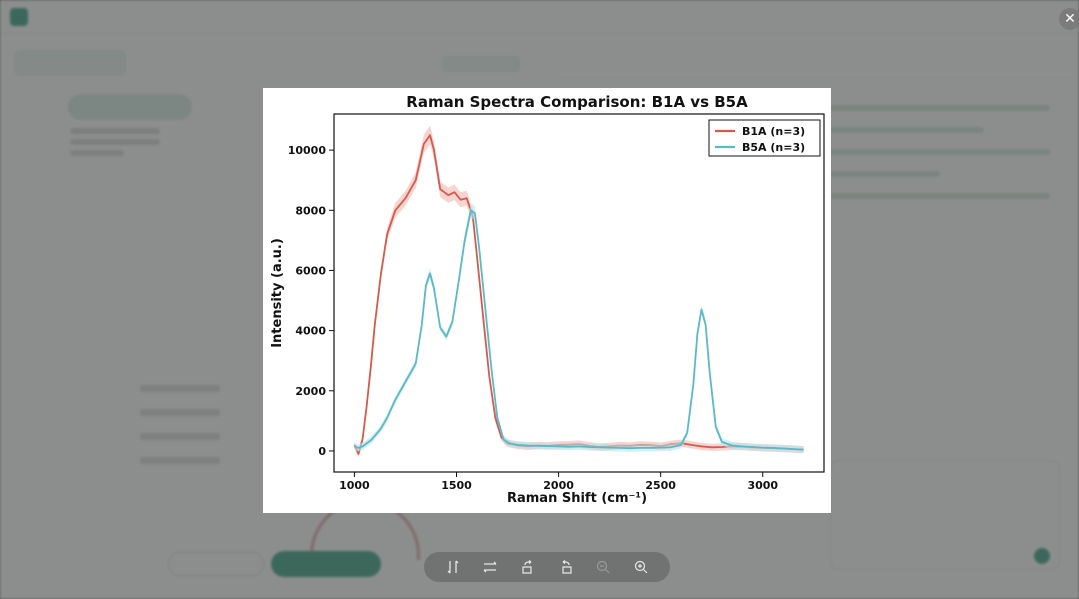  I want to click on close-icon: ✕, so click(1070, 19).